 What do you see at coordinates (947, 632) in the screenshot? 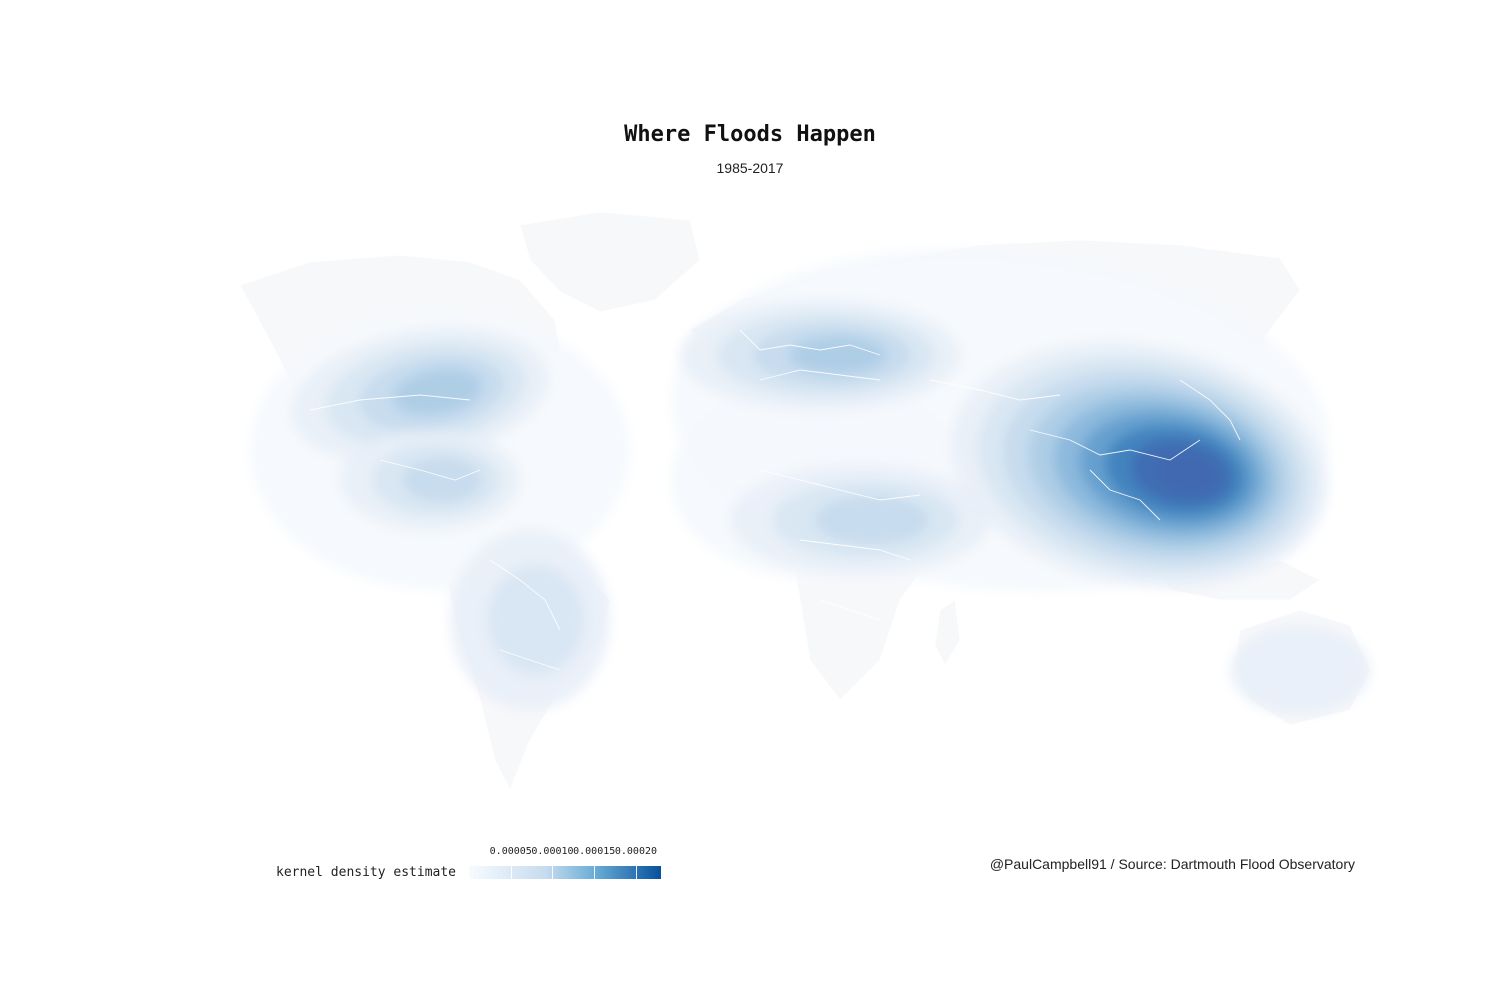
I see `madagascar-shape` at bounding box center [947, 632].